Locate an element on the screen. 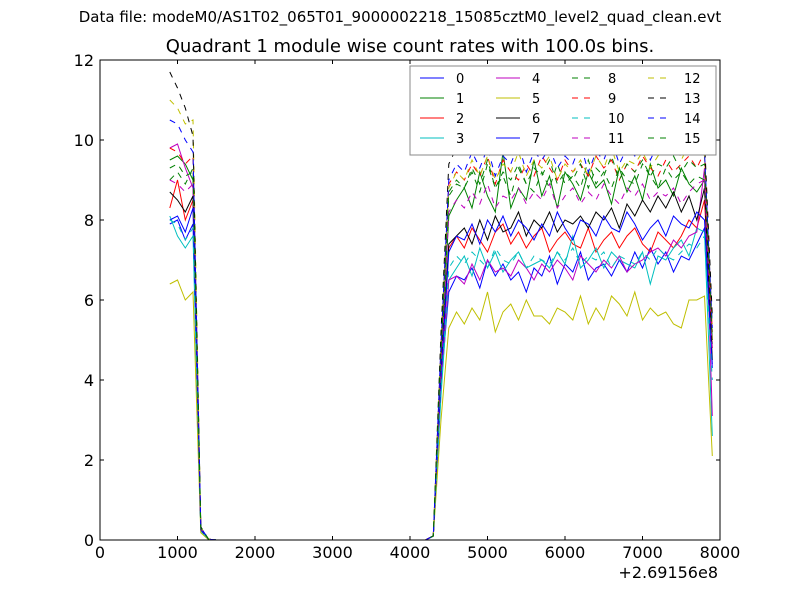 This screenshot has width=800, height=600. y-tick-label: 0 is located at coordinates (89, 540).